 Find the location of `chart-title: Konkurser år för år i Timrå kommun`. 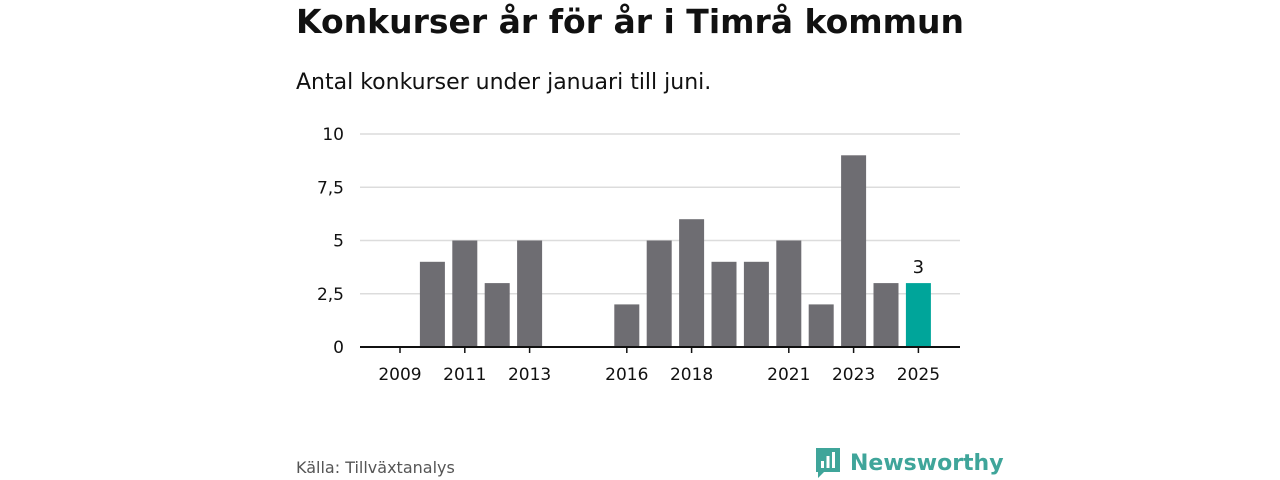

chart-title: Konkurser år för år i Timrå kommun is located at coordinates (630, 21).